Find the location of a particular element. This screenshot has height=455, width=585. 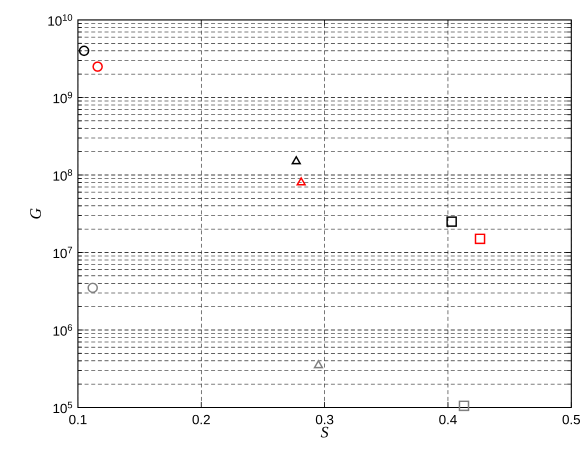

x-tick-label: 0.1 is located at coordinates (78, 419).